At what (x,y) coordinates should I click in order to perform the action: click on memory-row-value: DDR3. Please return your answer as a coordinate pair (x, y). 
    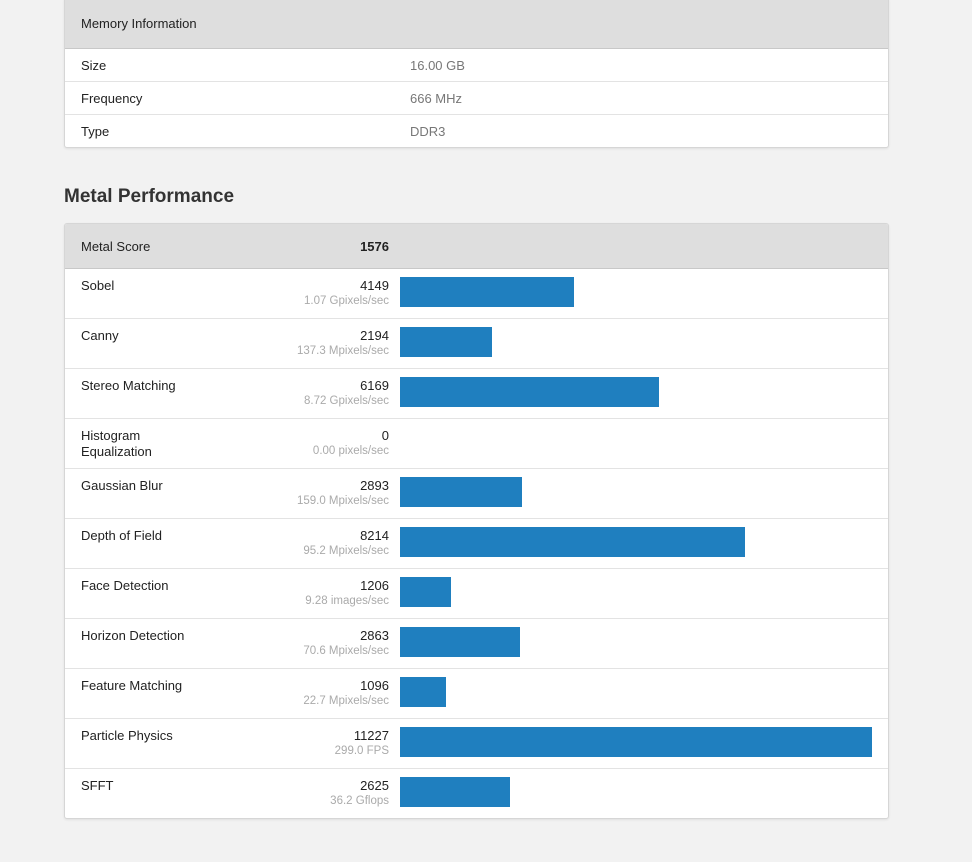
    Looking at the image, I should click on (428, 131).